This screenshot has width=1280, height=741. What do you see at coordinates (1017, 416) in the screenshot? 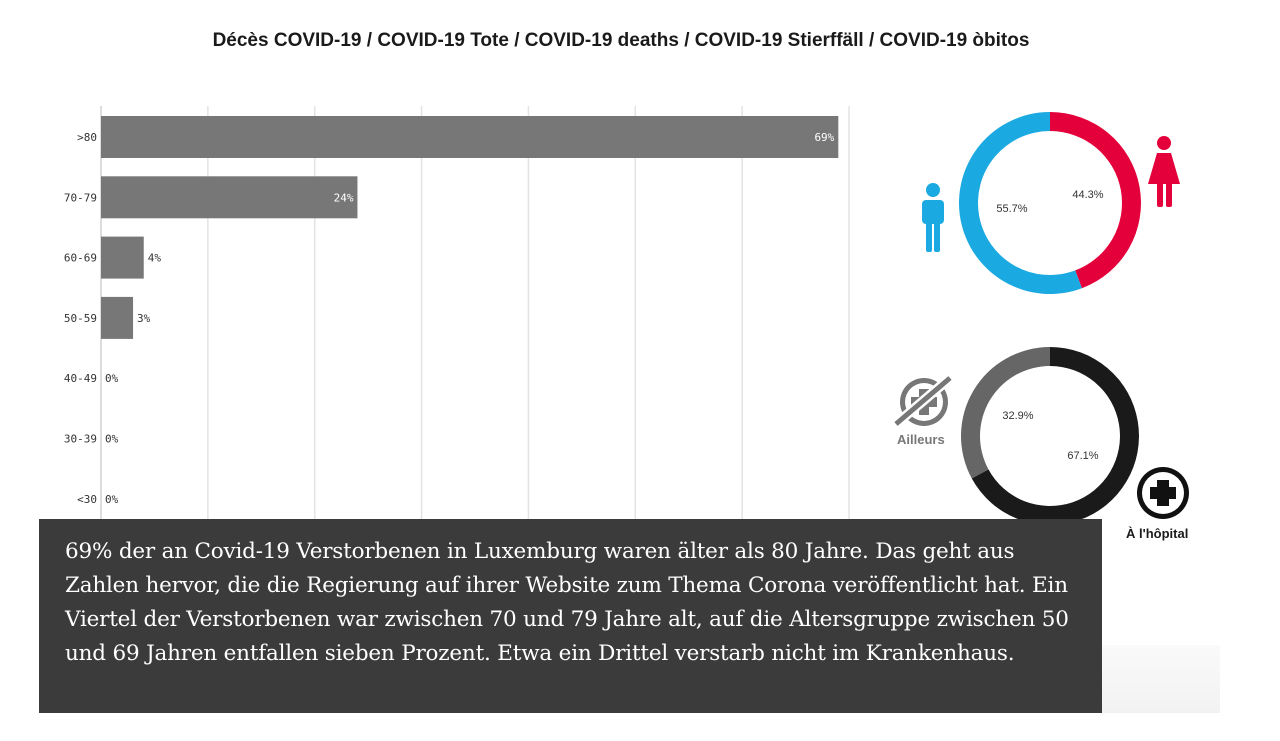
I see `slice-label: 32.9%` at bounding box center [1017, 416].